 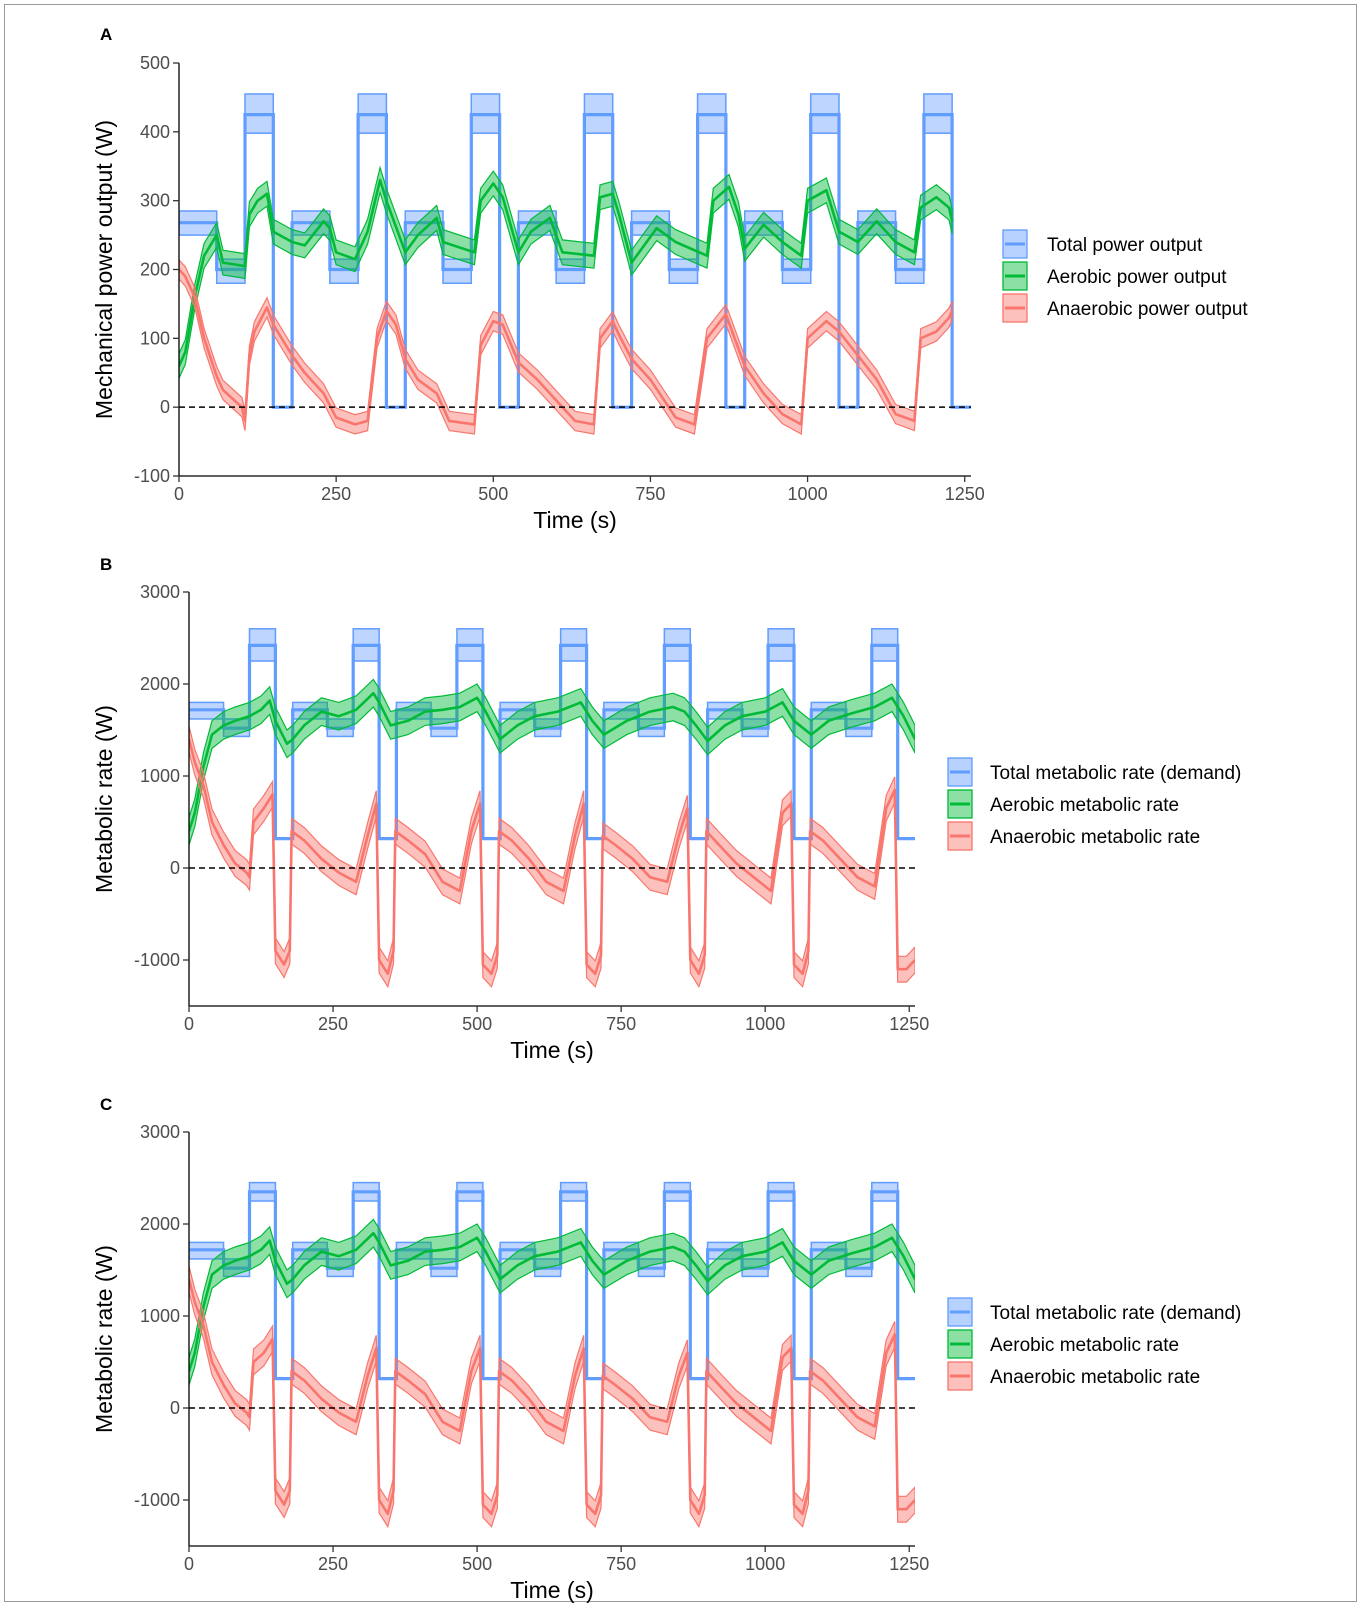 I want to click on y-tick-label: 500, so click(x=155, y=63).